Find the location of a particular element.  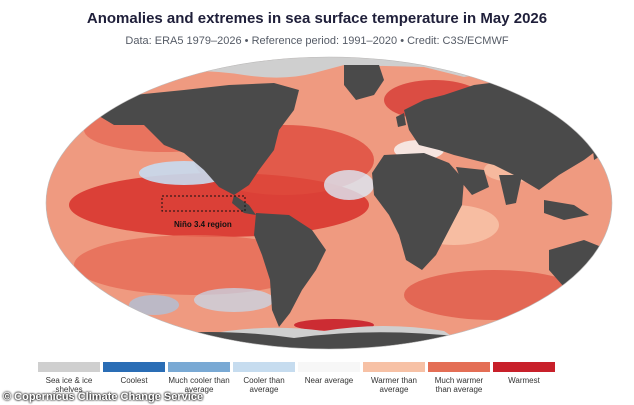

antarctica is located at coordinates (329, 340).